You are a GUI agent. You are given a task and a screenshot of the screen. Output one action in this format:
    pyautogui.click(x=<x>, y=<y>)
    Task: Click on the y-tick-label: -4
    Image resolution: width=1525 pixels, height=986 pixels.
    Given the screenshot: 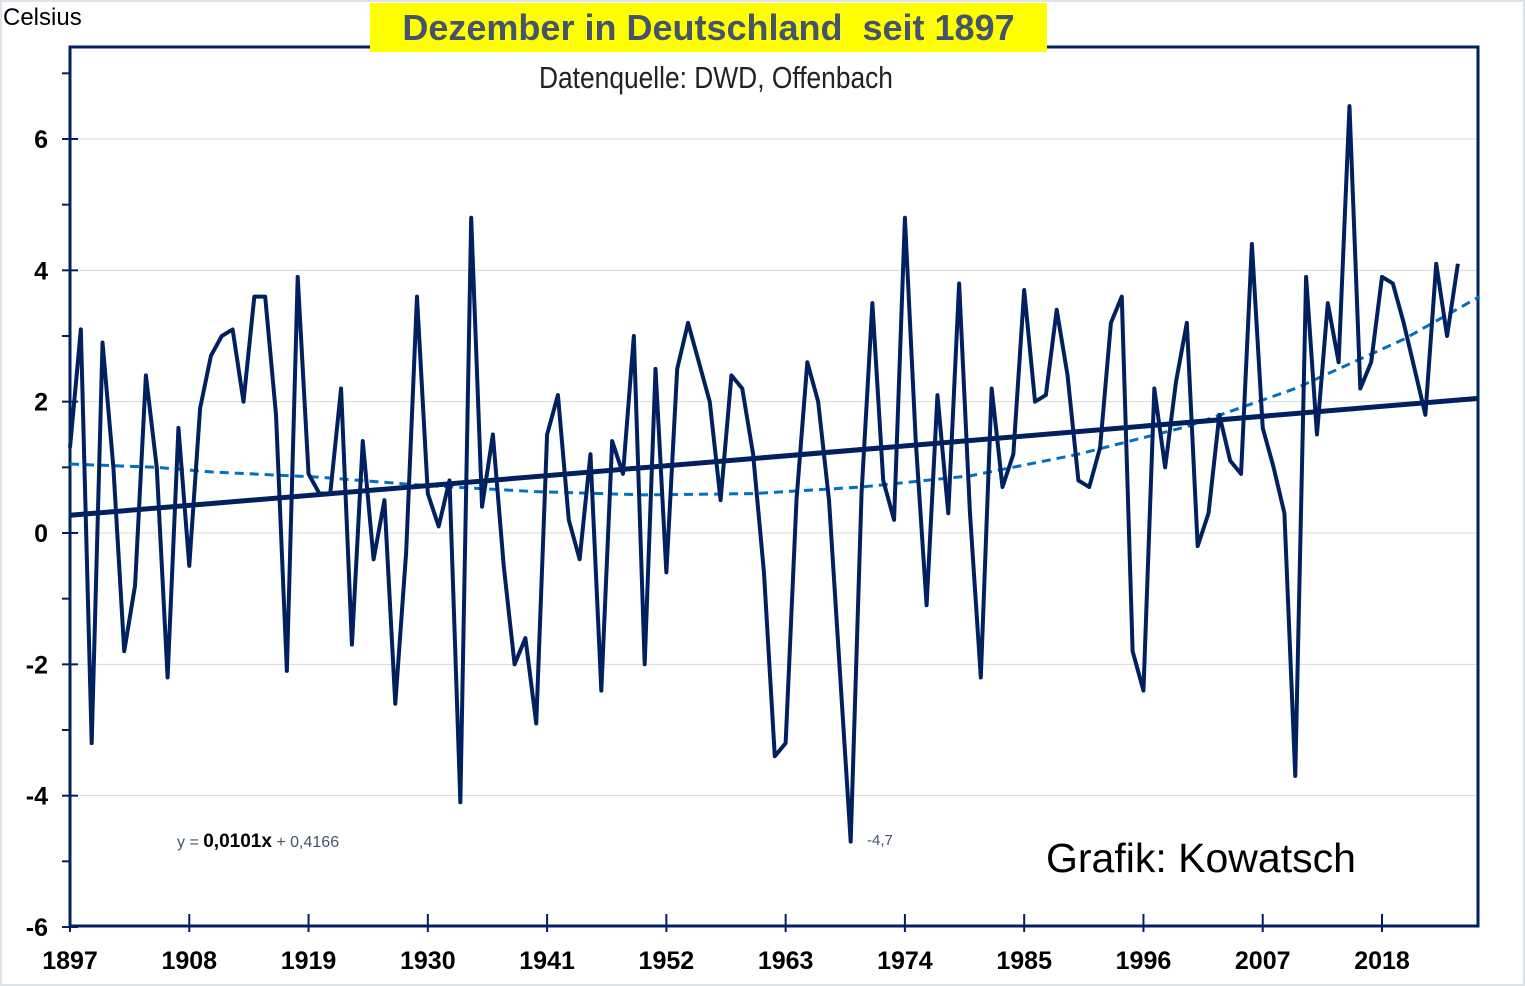 What is the action you would take?
    pyautogui.click(x=37, y=797)
    